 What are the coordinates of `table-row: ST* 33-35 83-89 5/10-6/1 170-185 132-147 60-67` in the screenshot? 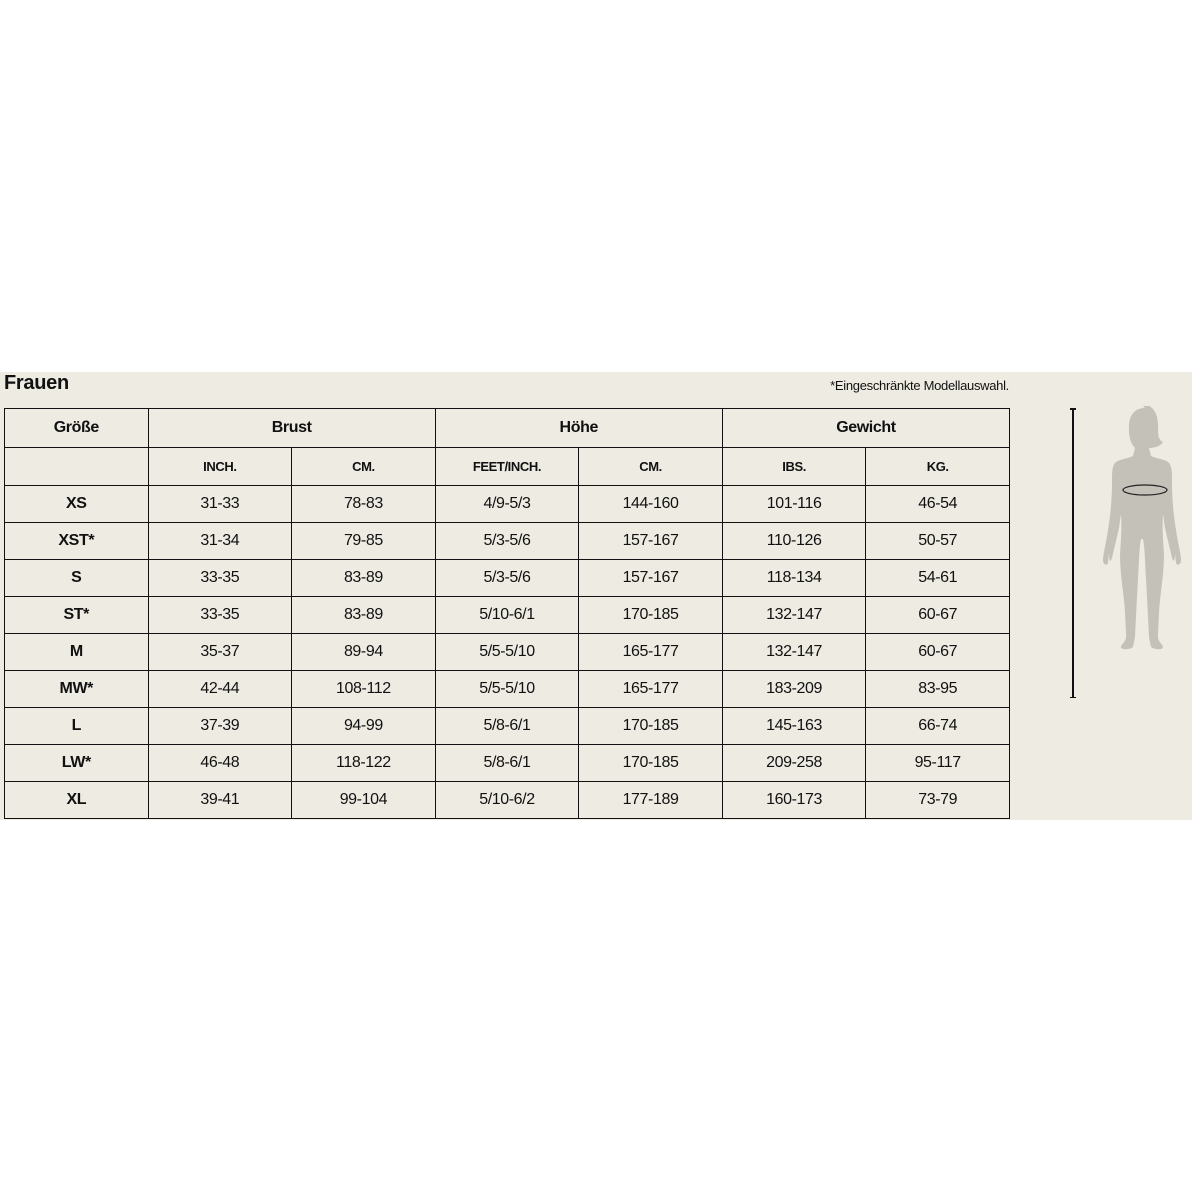 It's located at (507, 615).